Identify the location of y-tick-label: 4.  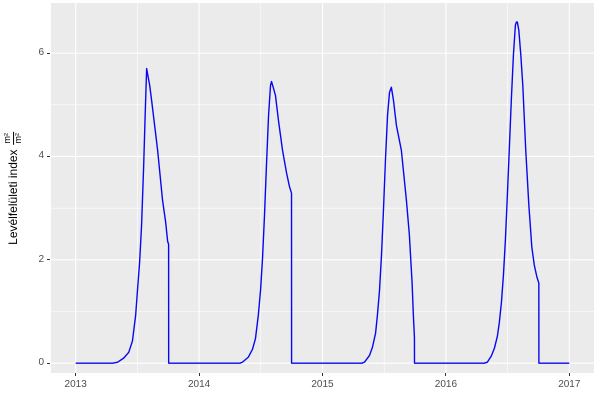
(41, 156).